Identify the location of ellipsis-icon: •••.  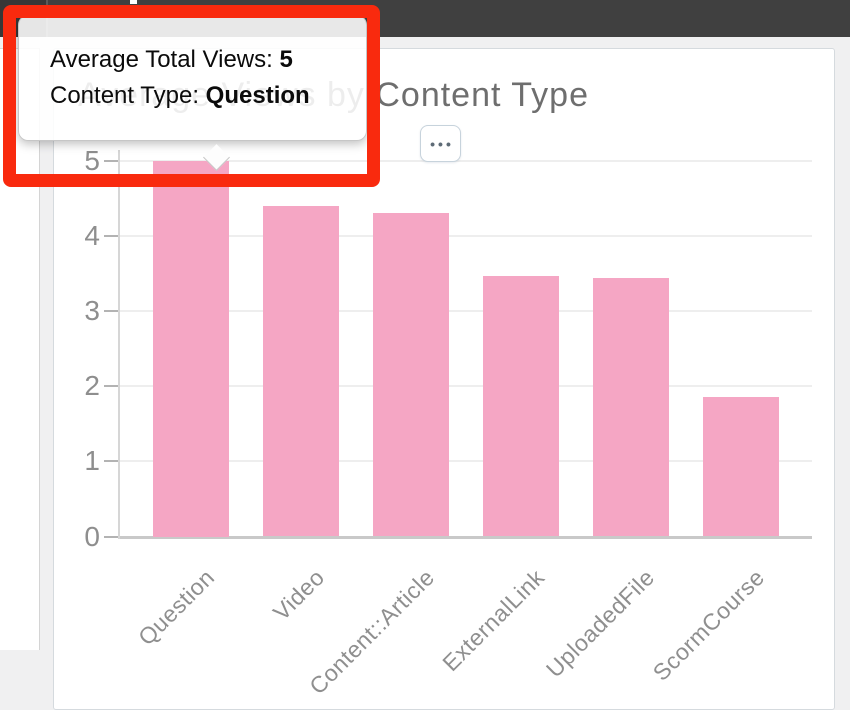
(442, 143).